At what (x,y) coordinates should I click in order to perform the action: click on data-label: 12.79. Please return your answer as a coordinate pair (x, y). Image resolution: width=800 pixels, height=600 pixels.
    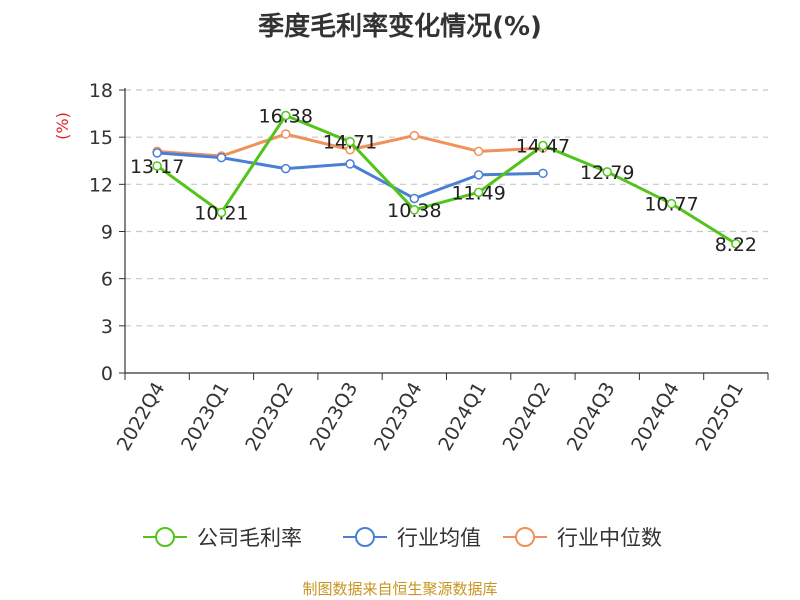
    Looking at the image, I should click on (607, 173).